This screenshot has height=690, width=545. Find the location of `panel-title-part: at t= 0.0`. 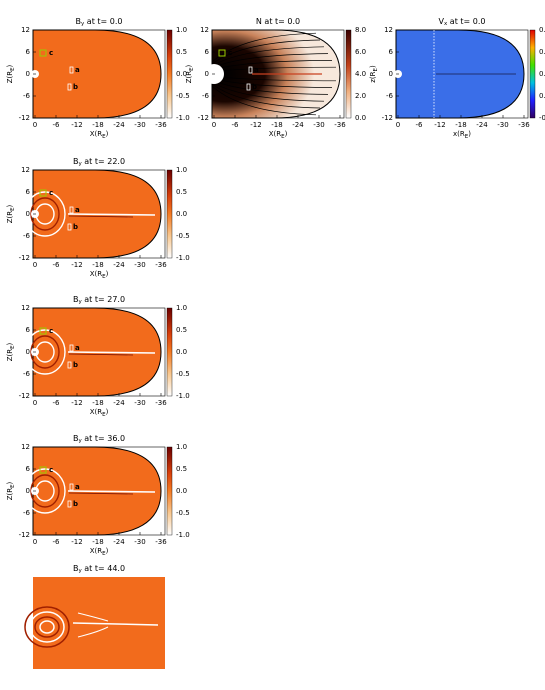

panel-title-part: at t= 0.0 is located at coordinates (103, 21).